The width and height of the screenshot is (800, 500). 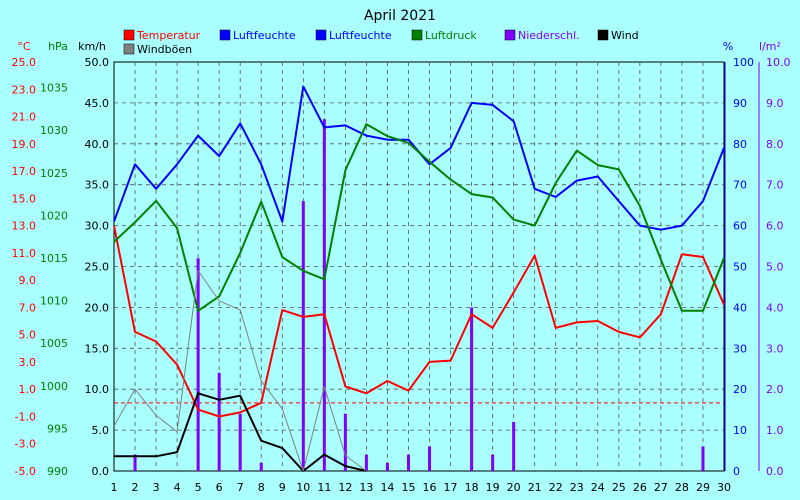 I want to click on x-tick-label: 27, so click(x=661, y=487).